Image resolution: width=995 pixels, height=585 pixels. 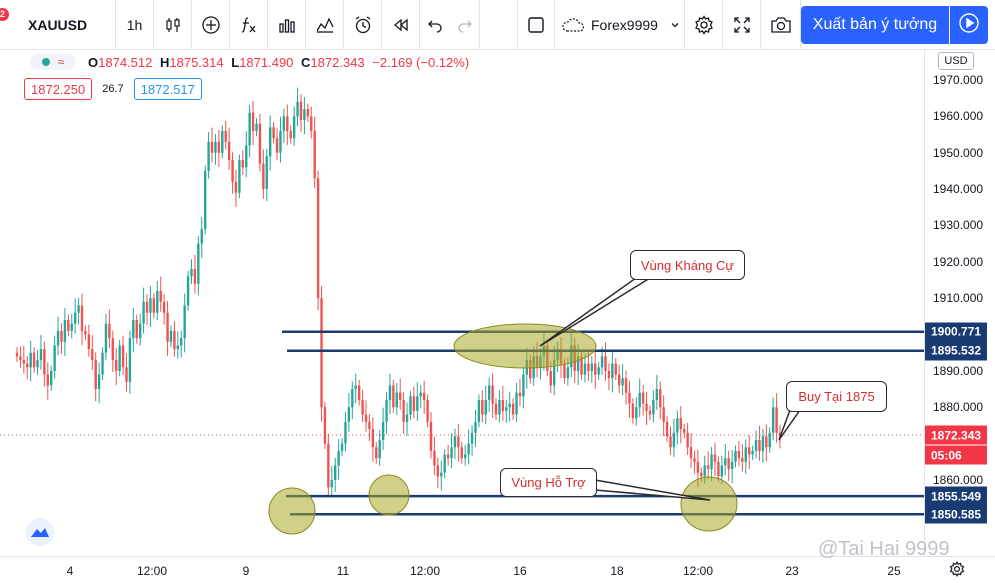 What do you see at coordinates (958, 261) in the screenshot?
I see `price-axis-label: 1920.000` at bounding box center [958, 261].